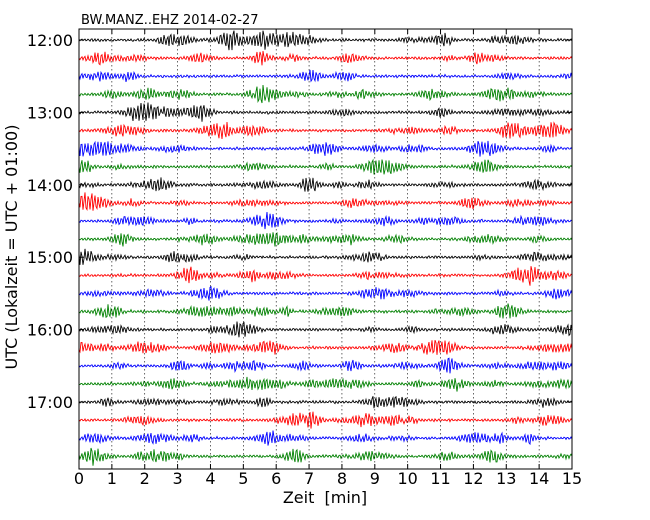 The height and width of the screenshot is (520, 650). Describe the element at coordinates (170, 20) in the screenshot. I see `chart-title: BW.MANZ..EHZ 2014-02-27` at that location.